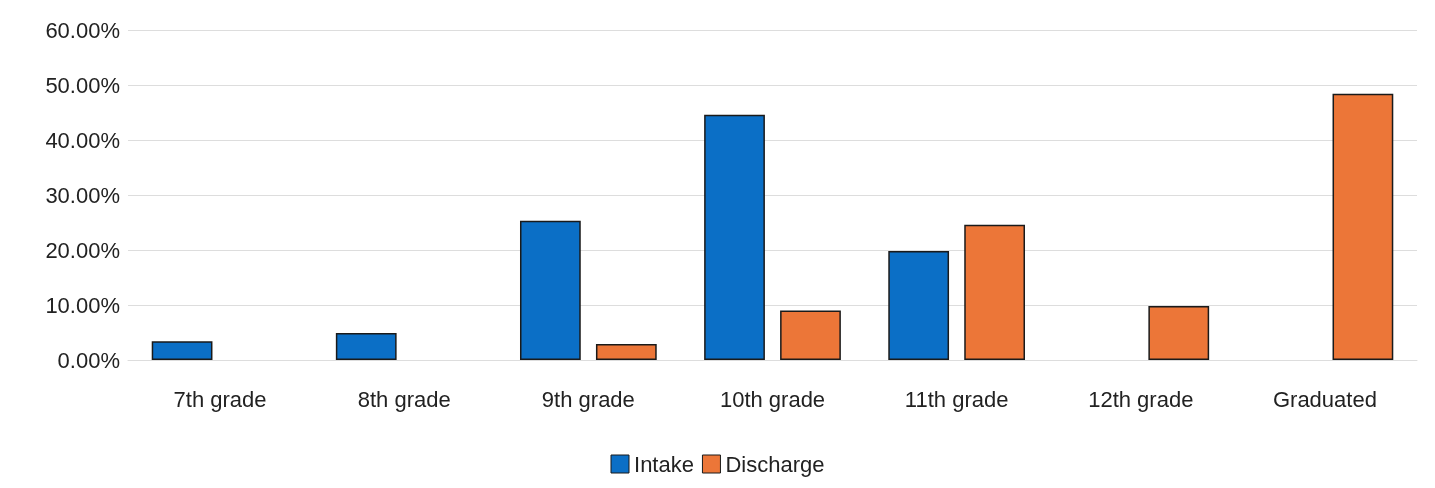 This screenshot has width=1435, height=488. I want to click on x-tick-label: 10th grade, so click(772, 399).